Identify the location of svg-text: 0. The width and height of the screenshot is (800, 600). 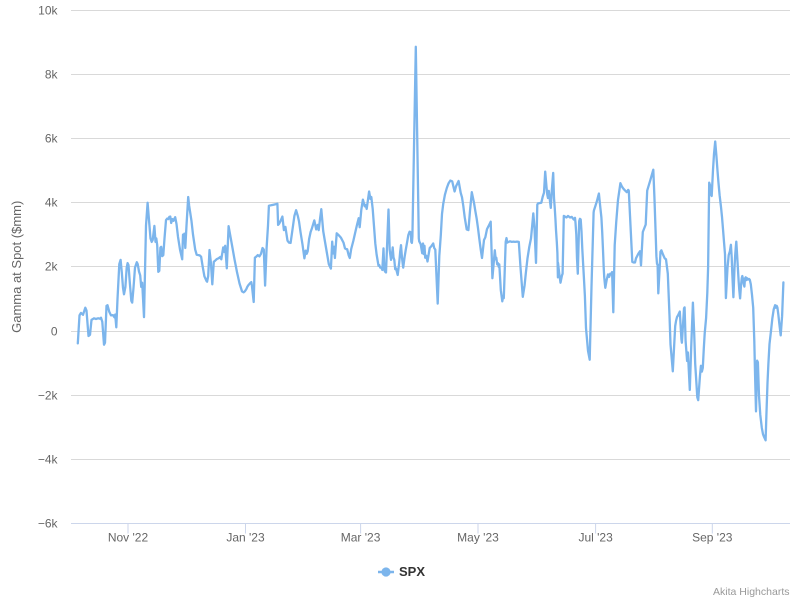
(54, 332).